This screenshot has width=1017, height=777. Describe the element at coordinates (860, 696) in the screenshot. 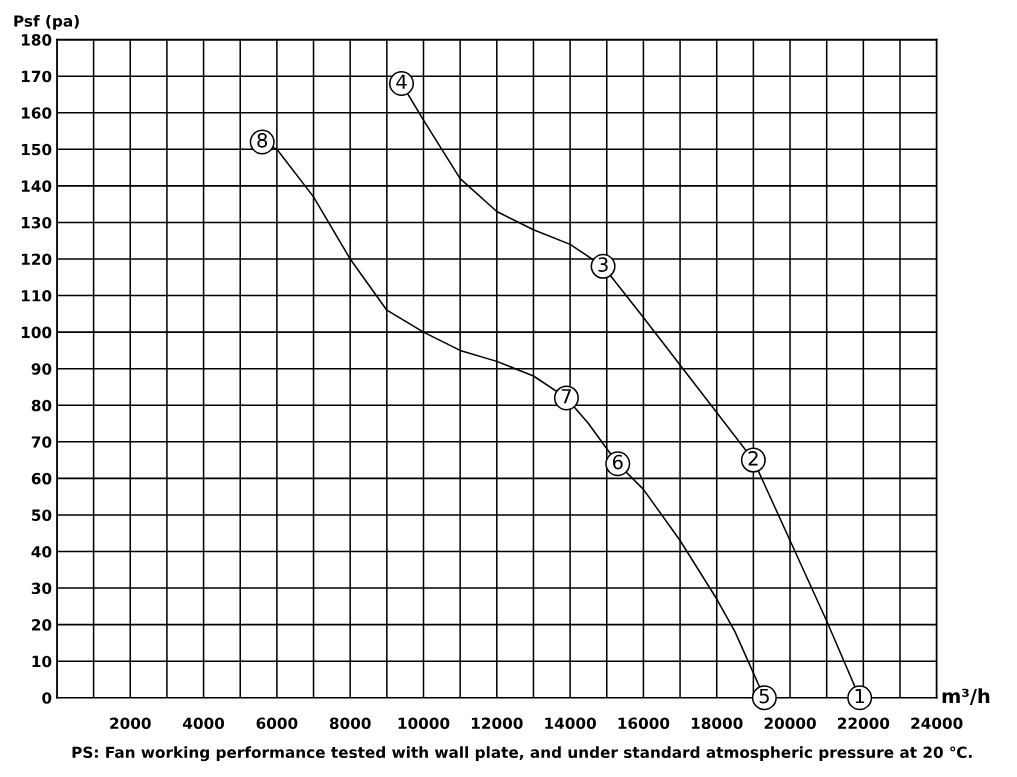

I see `annotation: 1` at that location.